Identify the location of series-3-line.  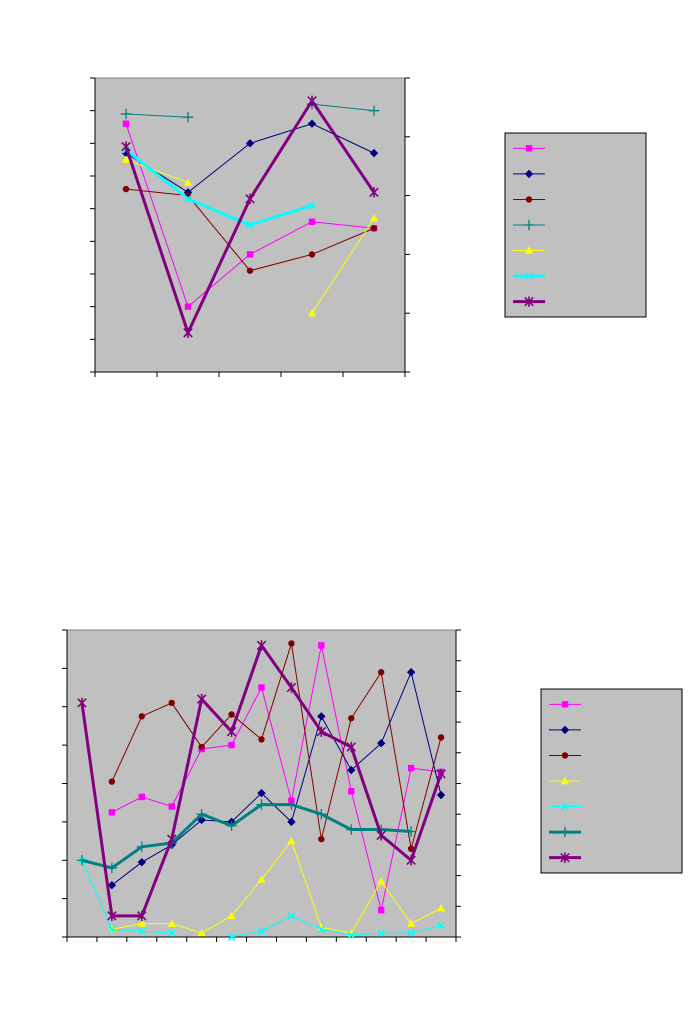
(276, 746).